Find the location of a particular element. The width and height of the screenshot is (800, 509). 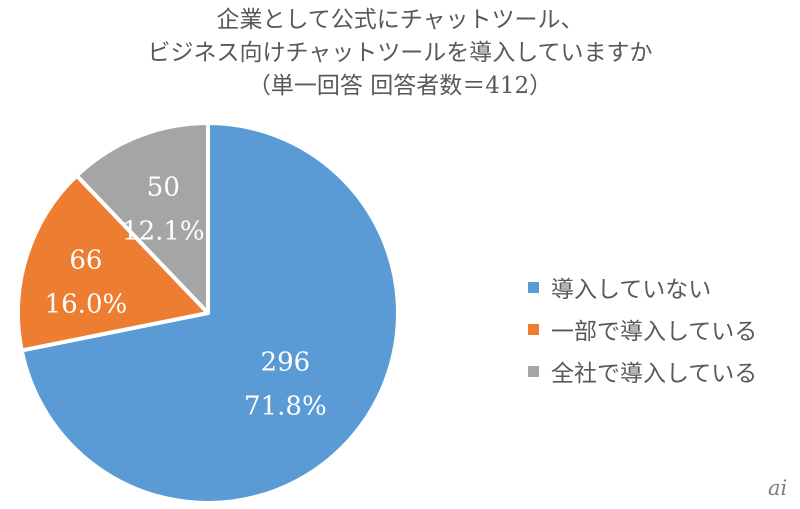

legend-item-company-wide: 全社で導入している is located at coordinates (643, 371).